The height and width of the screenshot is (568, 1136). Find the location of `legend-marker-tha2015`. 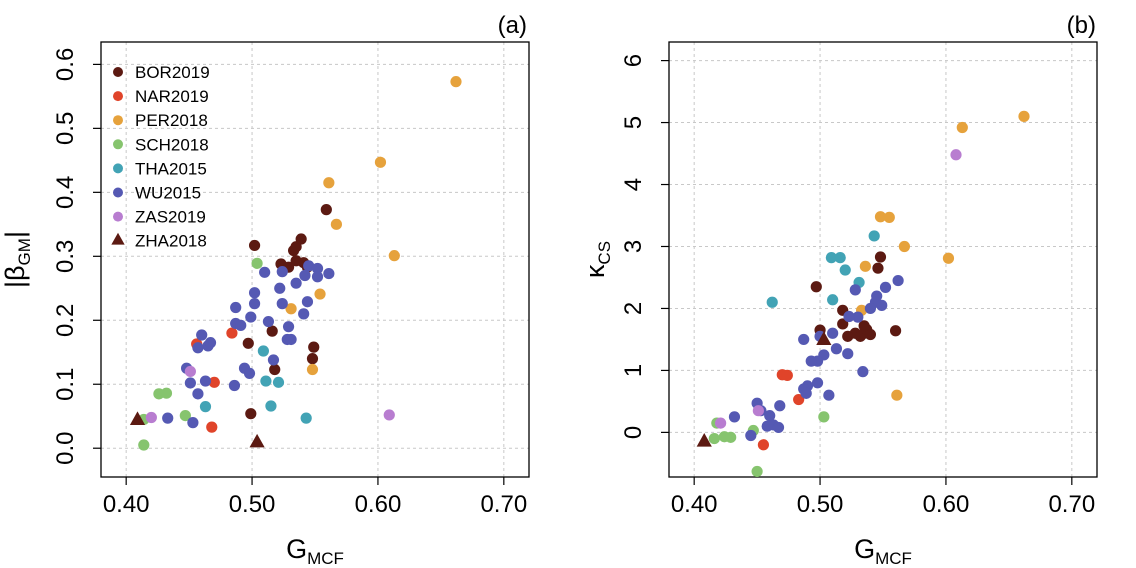

legend-marker-tha2015 is located at coordinates (118, 168).